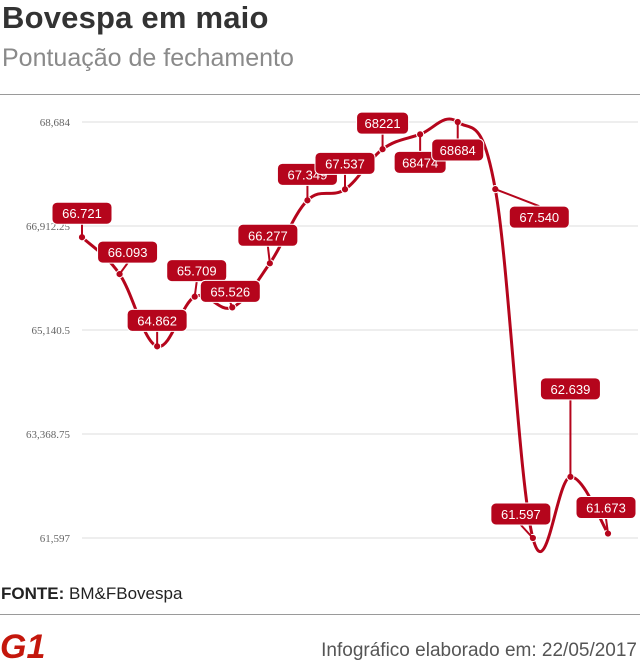 This screenshot has width=640, height=665. I want to click on data-label: 62.639, so click(571, 389).